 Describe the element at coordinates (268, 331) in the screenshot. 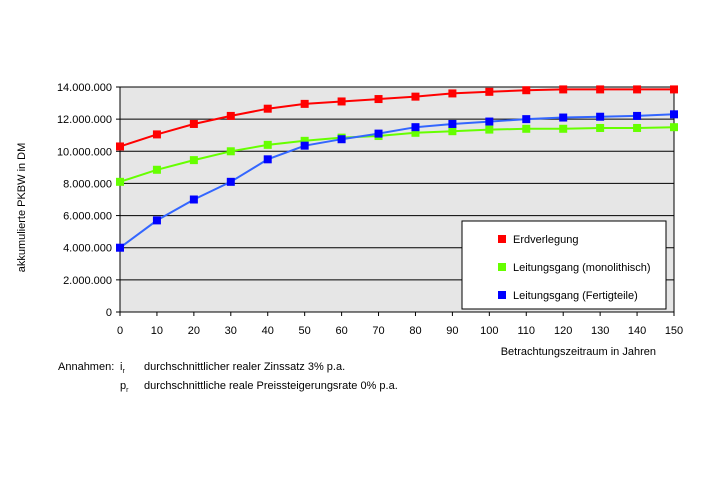

I see `x-tick-label: 40` at that location.